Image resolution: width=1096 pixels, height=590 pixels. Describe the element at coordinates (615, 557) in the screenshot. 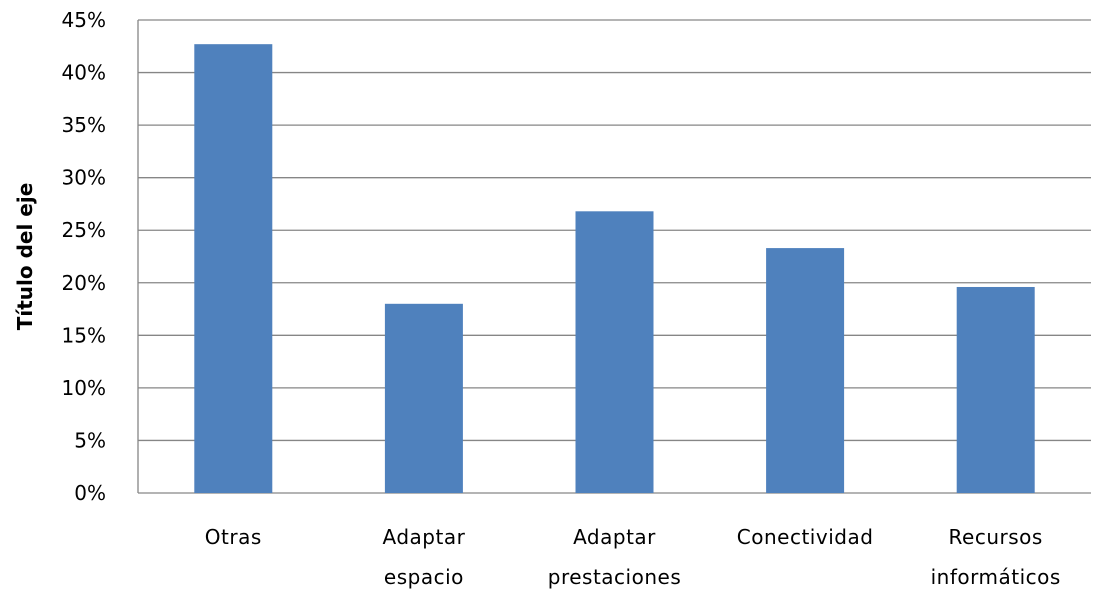

I see `x-category-label: Adaptar prestaciones` at that location.